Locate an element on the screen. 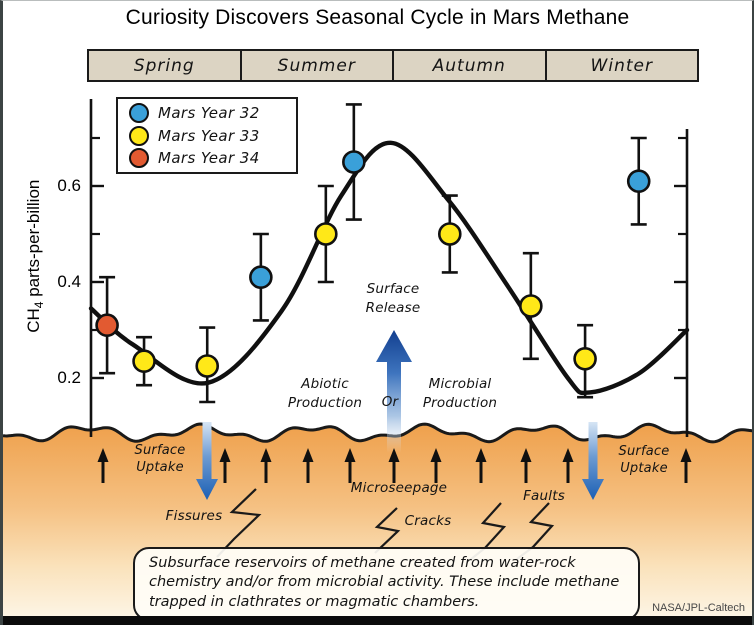 The image size is (754, 625). y-axis-title: CH4 parts-per-billion is located at coordinates (35, 256).